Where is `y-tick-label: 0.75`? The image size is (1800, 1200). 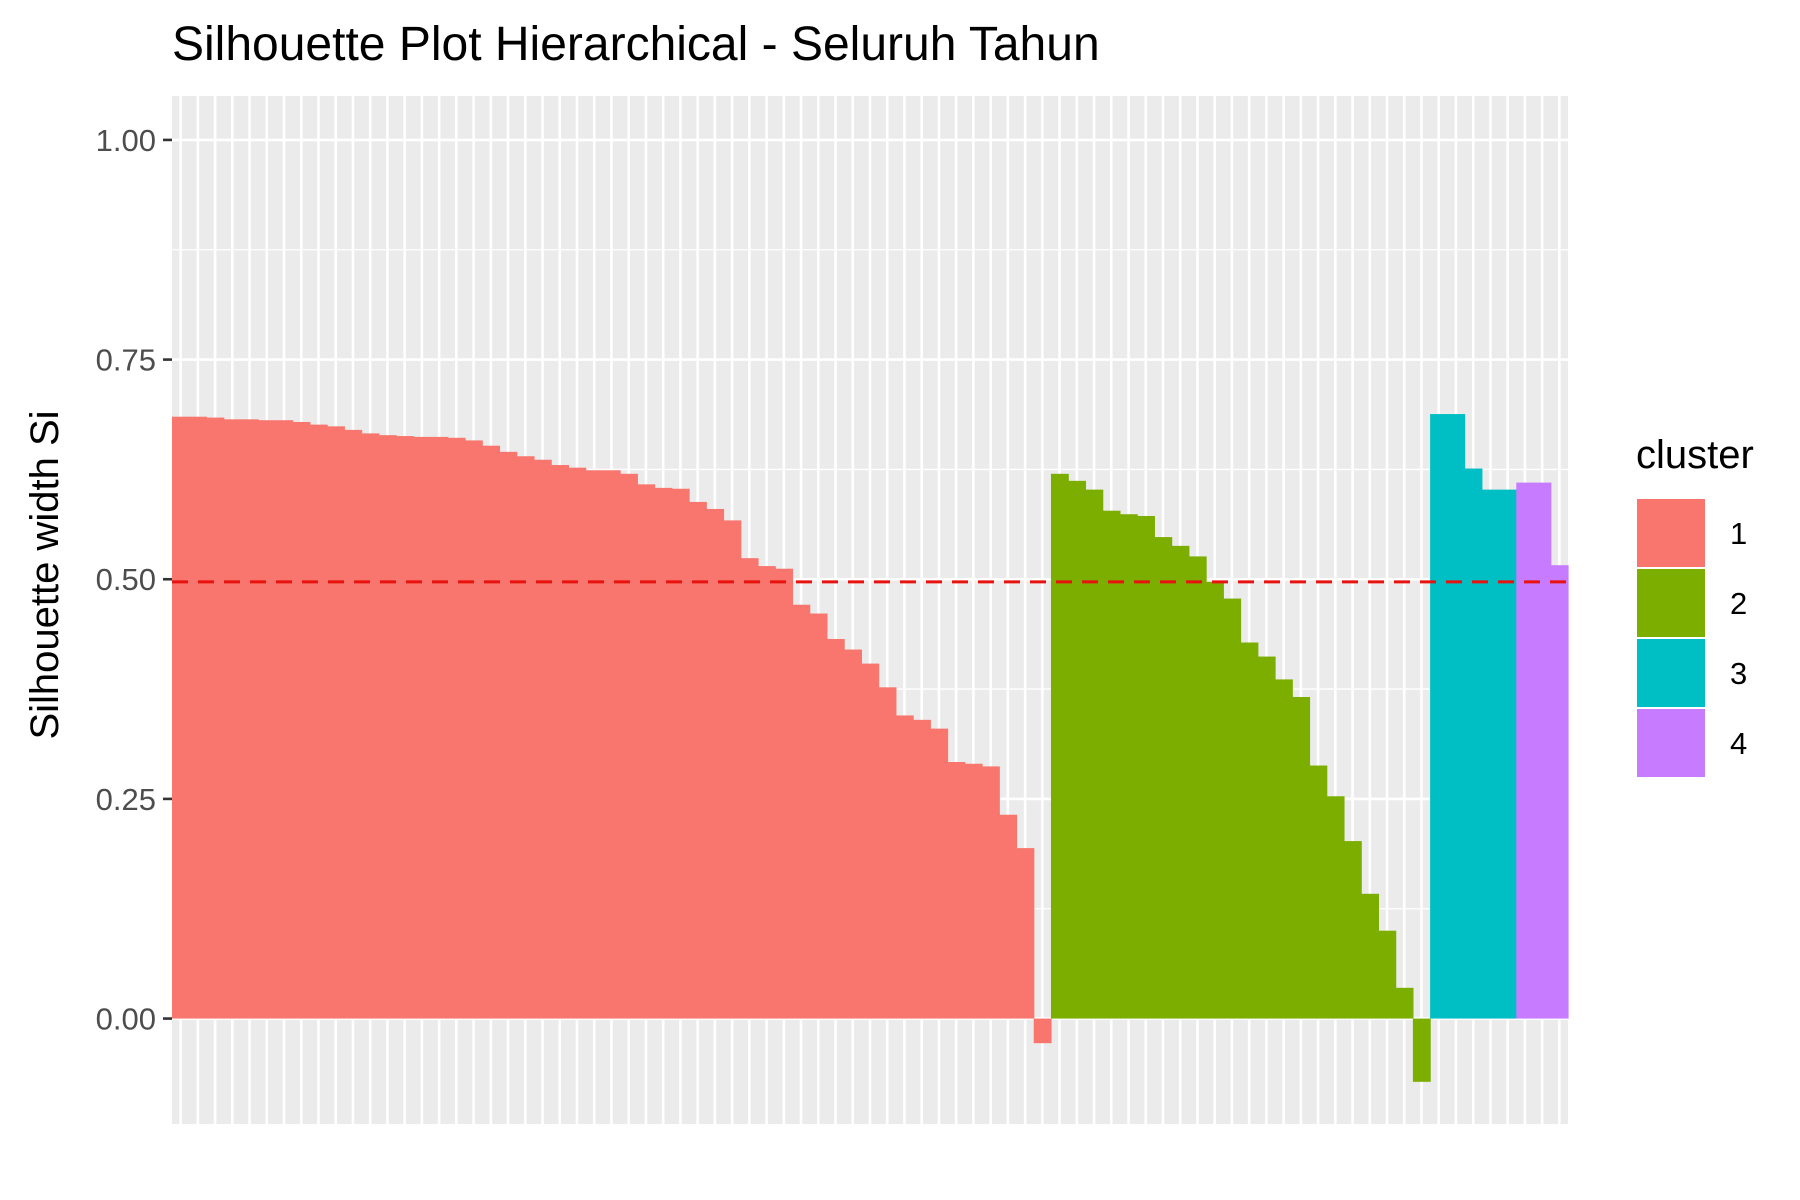
y-tick-label: 0.75 is located at coordinates (126, 360).